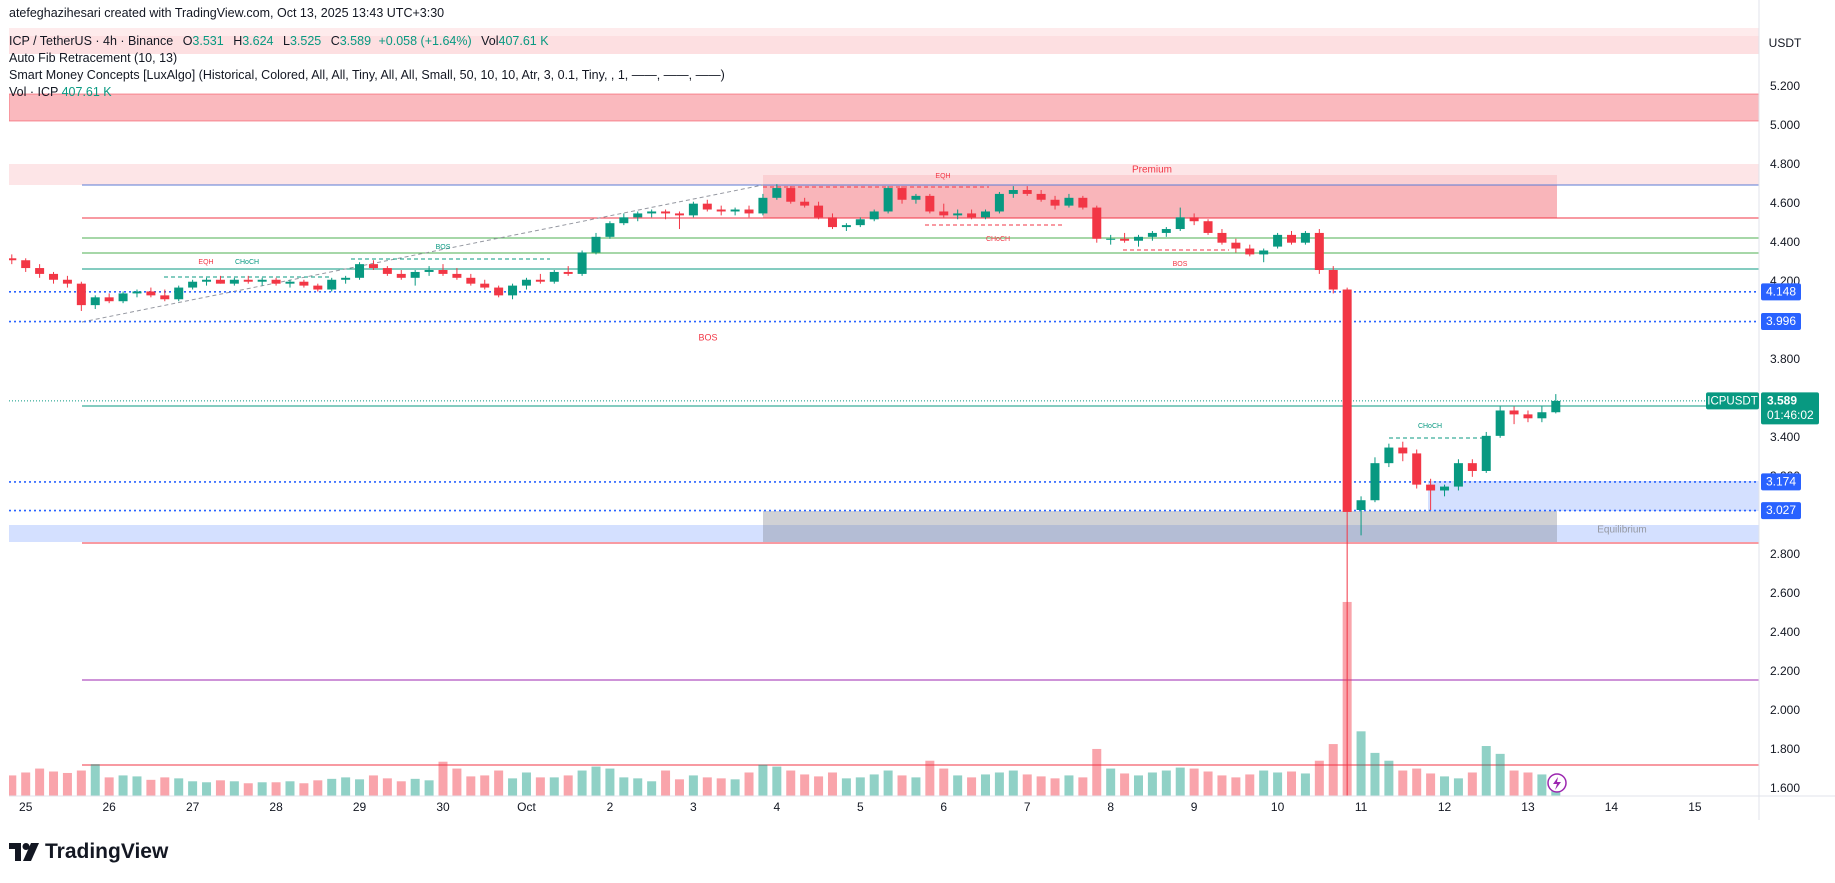 The width and height of the screenshot is (1835, 883). I want to click on x-tick-label: 8, so click(1110, 807).